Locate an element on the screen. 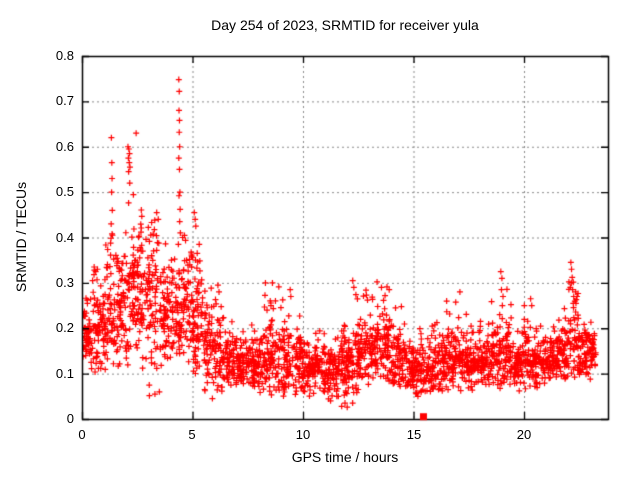 The height and width of the screenshot is (480, 640). y-tick-0.3: 0.3 is located at coordinates (64, 282).